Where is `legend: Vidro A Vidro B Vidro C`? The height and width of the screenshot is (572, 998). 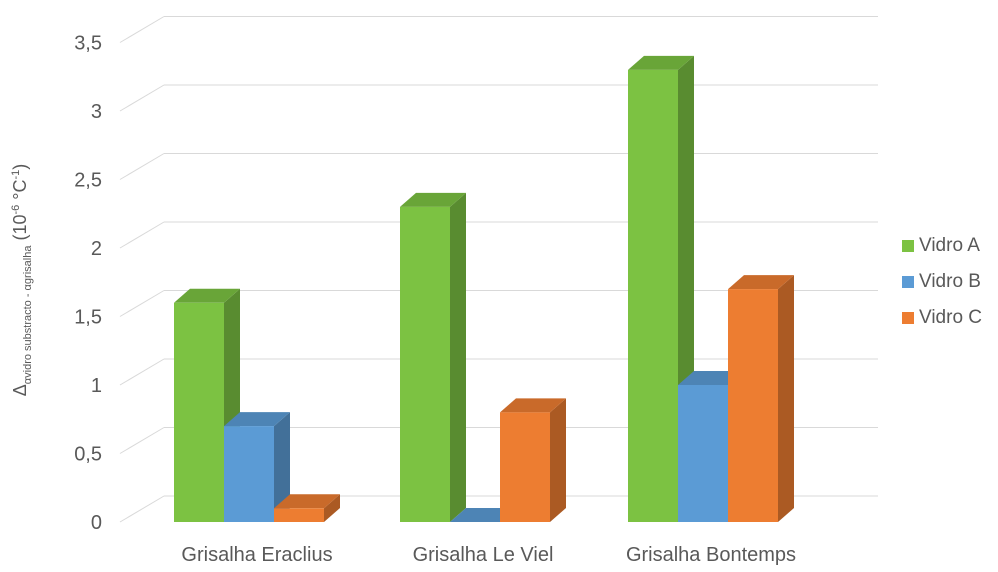
legend: Vidro A Vidro B Vidro C is located at coordinates (942, 286).